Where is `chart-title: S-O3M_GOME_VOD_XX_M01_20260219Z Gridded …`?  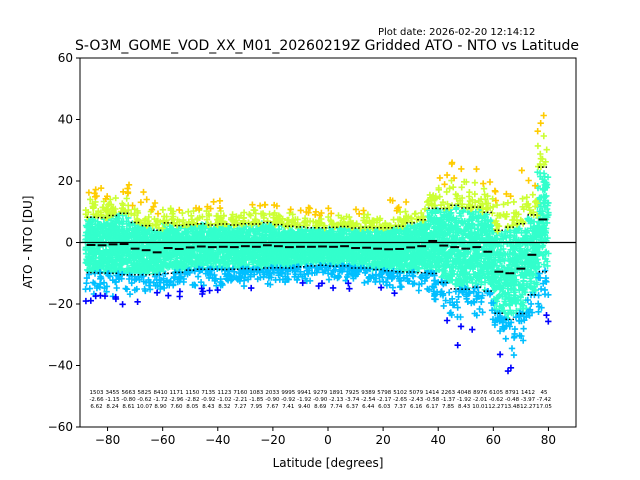
chart-title: S-O3M_GOME_VOD_XX_M01_20260219Z Gridded … is located at coordinates (327, 46).